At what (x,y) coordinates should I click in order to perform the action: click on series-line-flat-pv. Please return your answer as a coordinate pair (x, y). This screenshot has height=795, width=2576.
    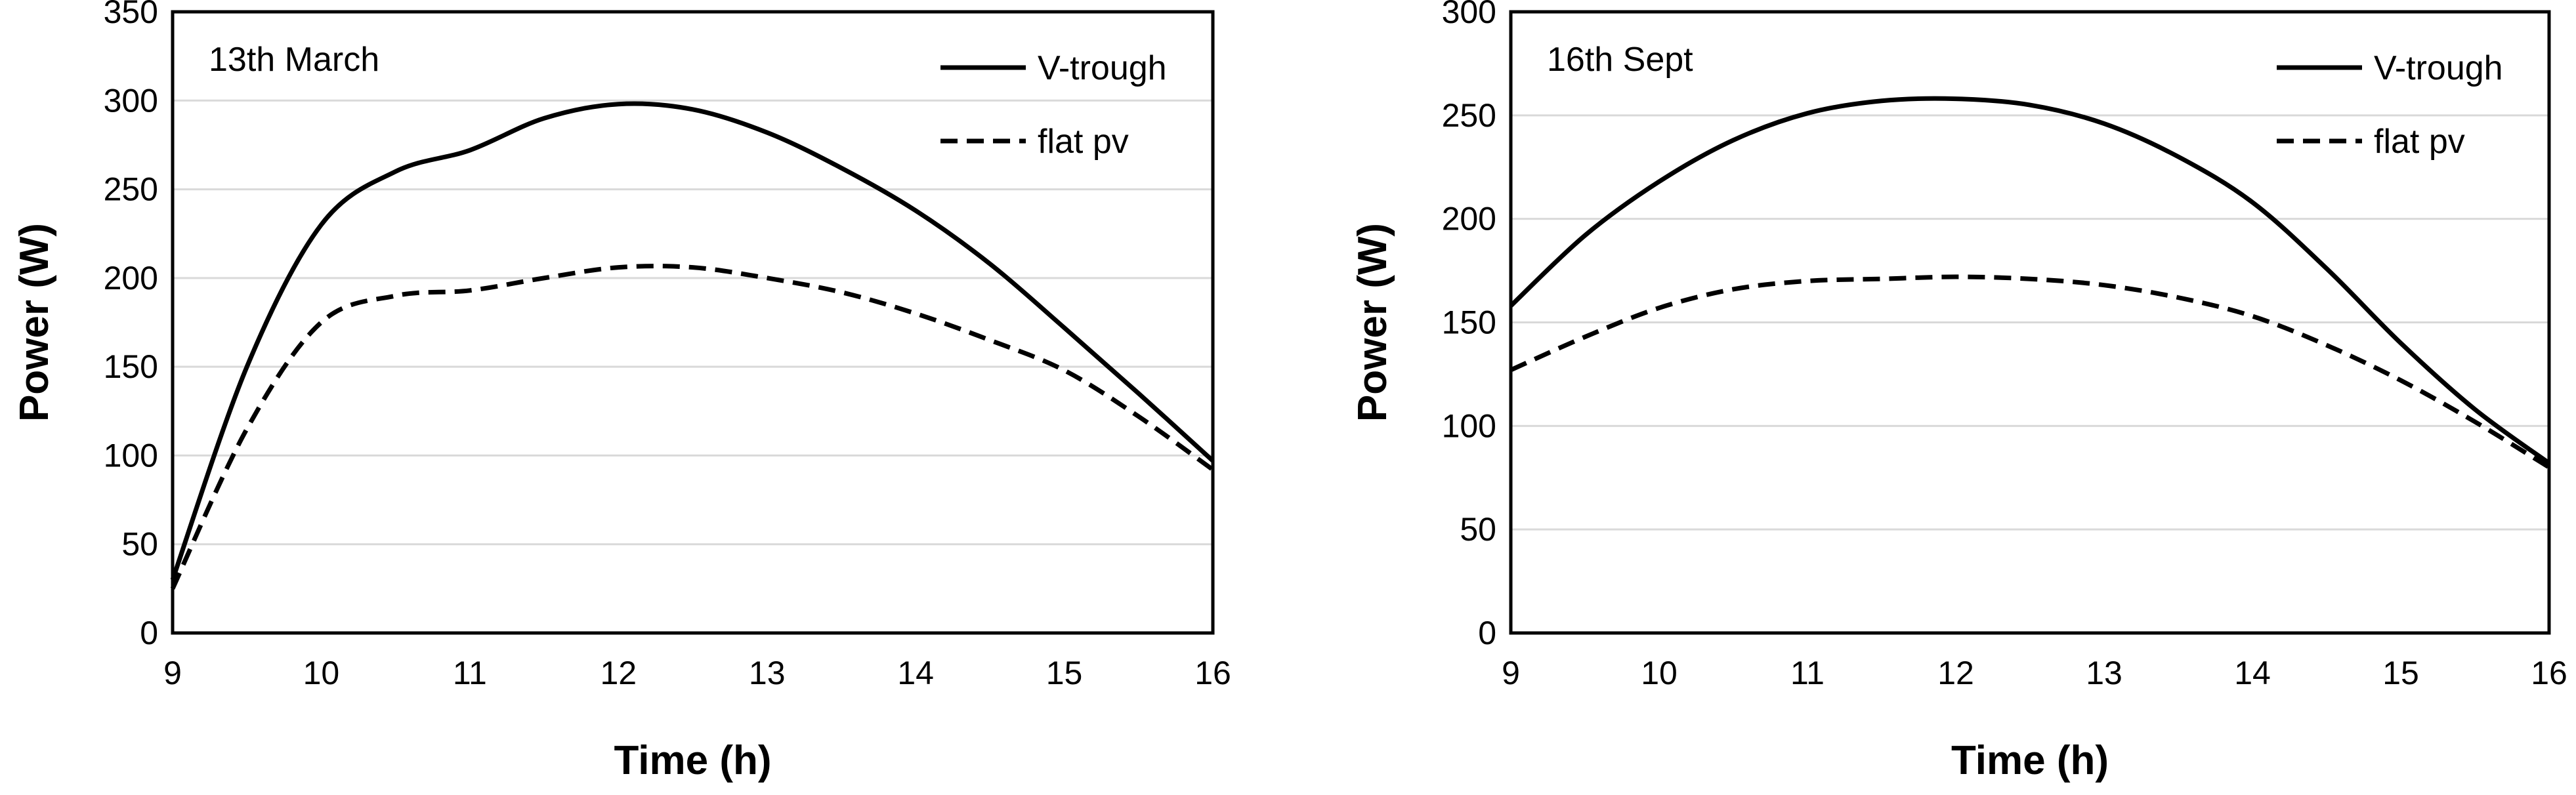
    Looking at the image, I should click on (2030, 372).